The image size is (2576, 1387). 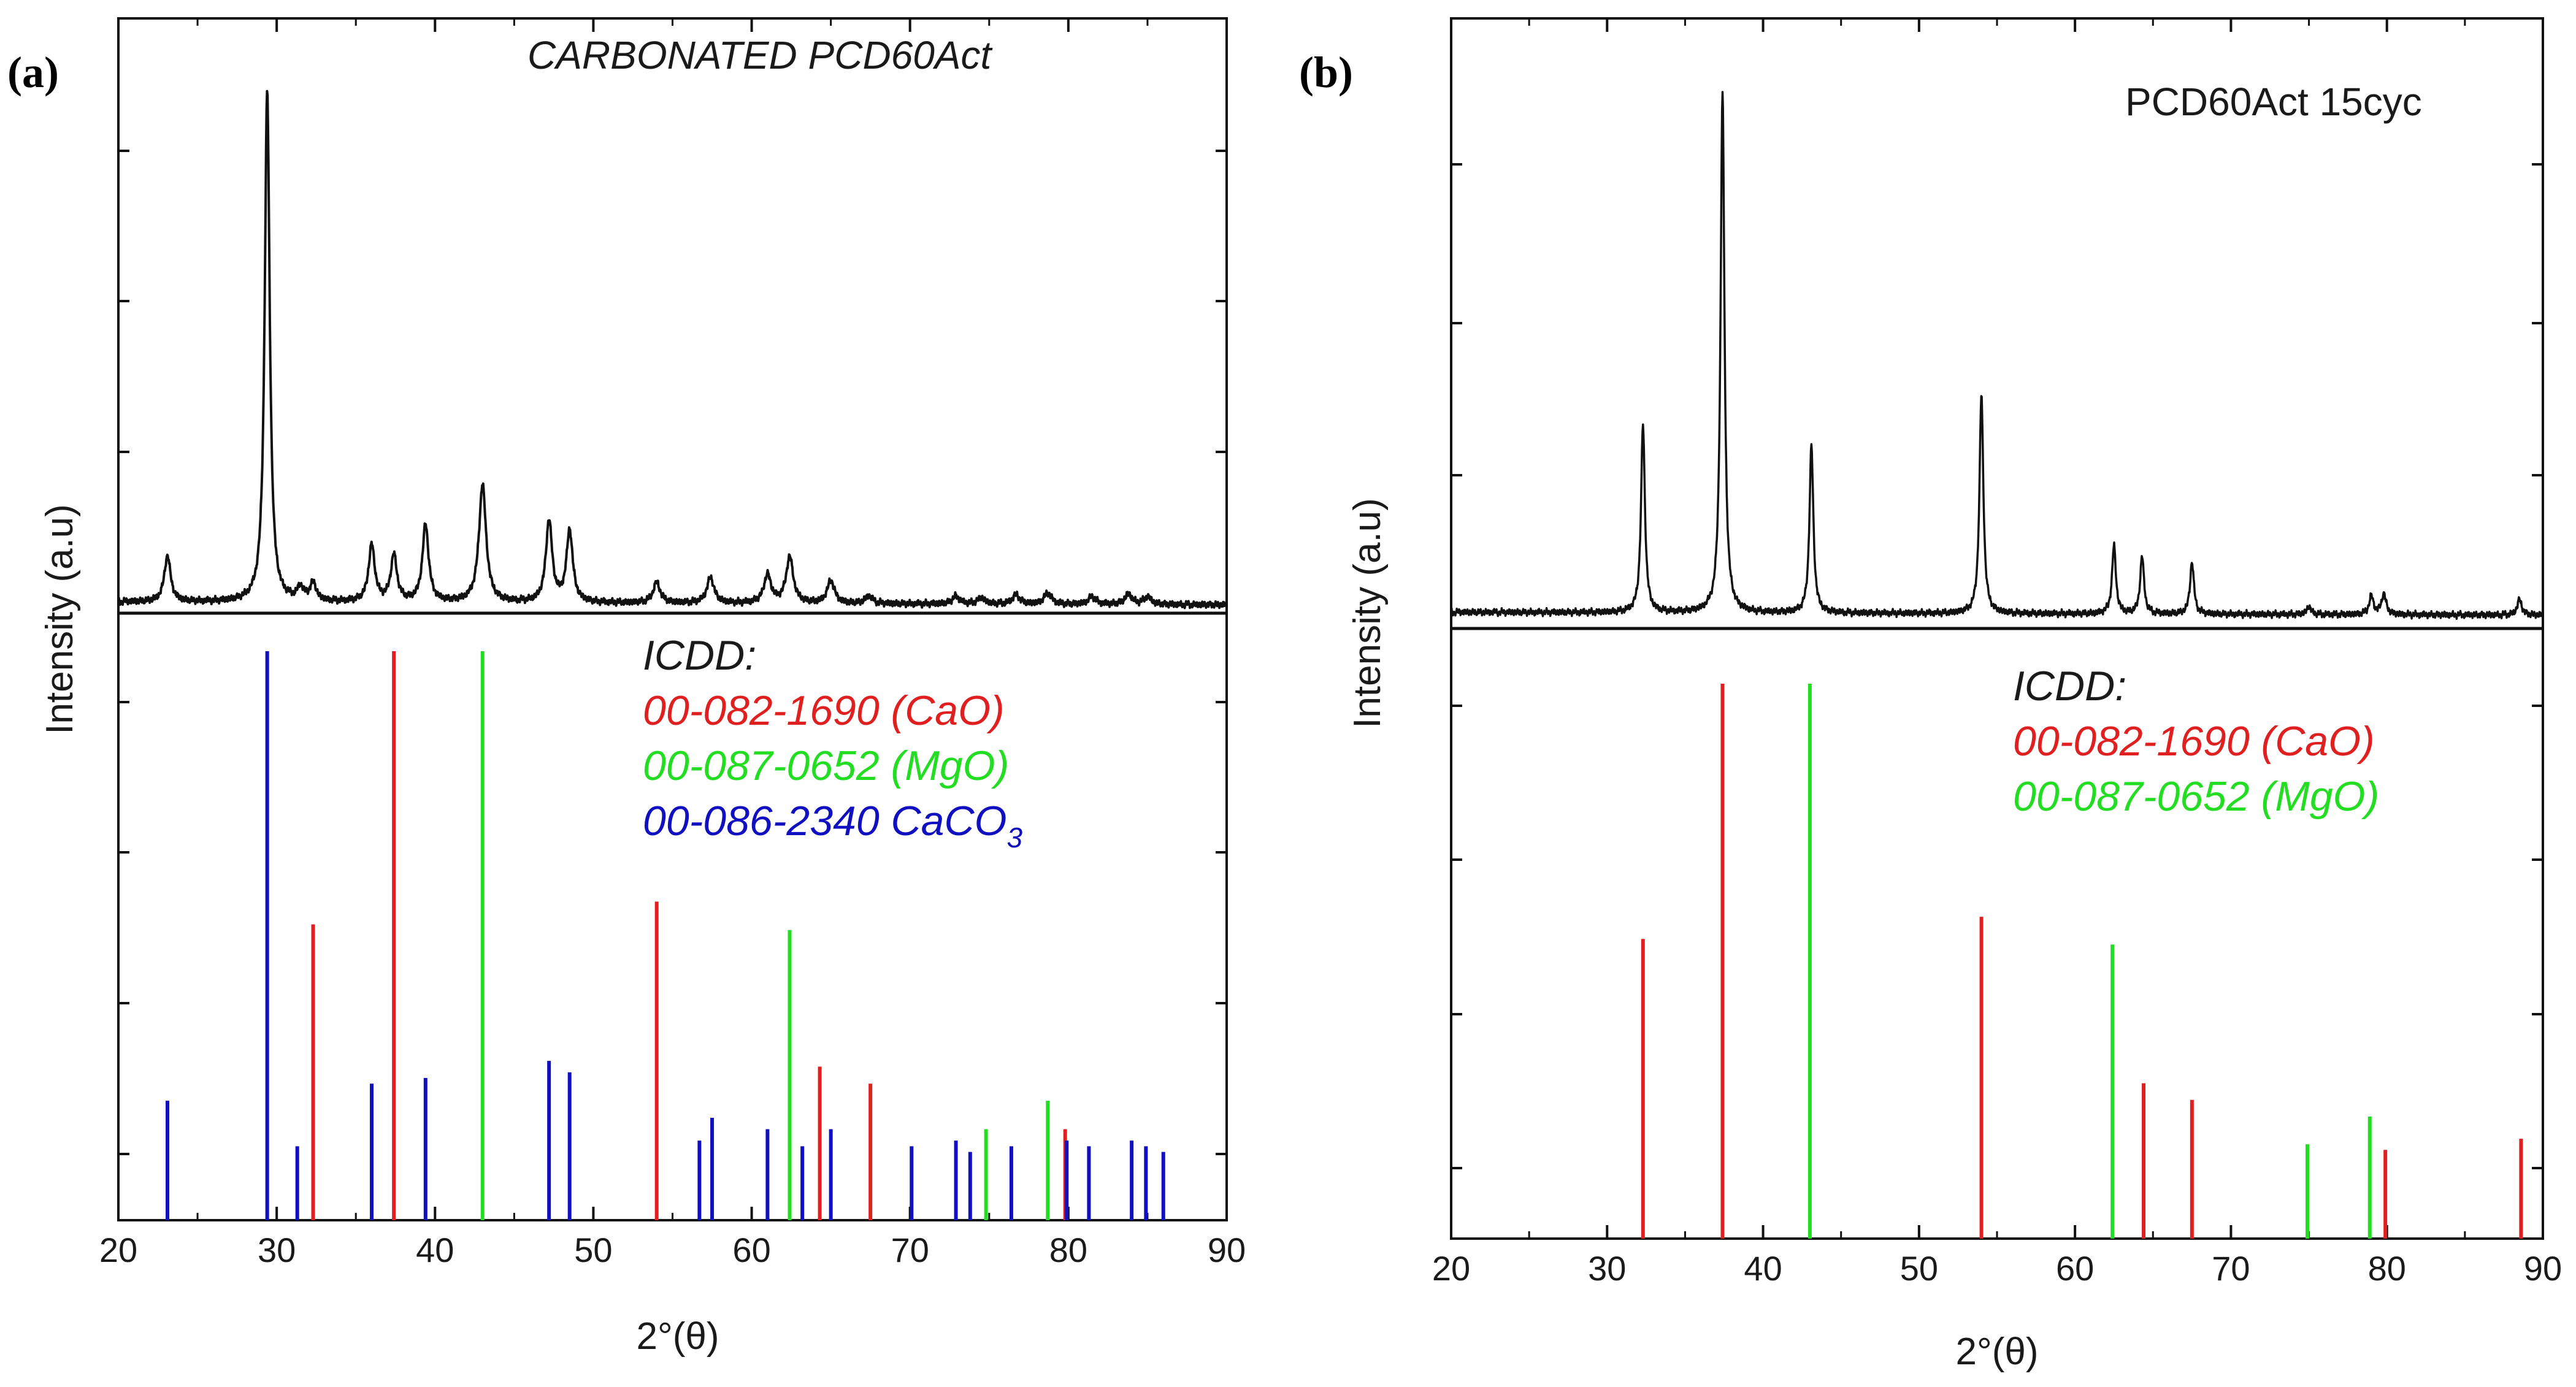 I want to click on panel-b-ylabel: Intensity (a.u), so click(x=1367, y=613).